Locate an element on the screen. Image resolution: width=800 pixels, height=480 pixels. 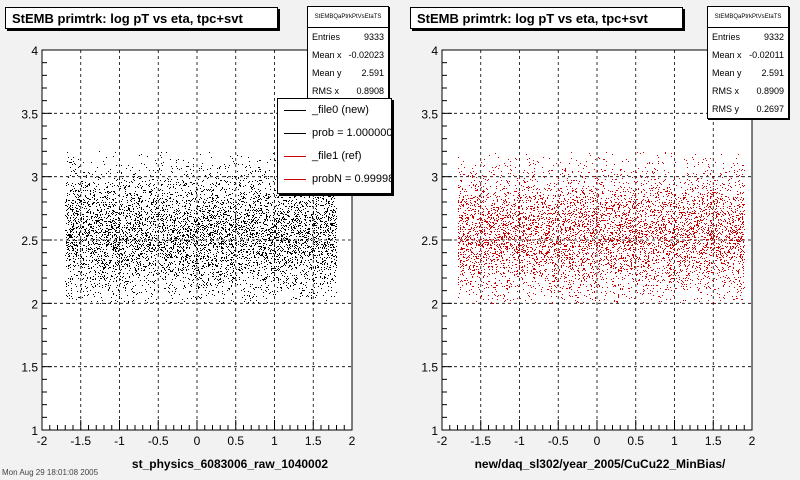
plot2-stats-row: Entries 9332 is located at coordinates (748, 37).